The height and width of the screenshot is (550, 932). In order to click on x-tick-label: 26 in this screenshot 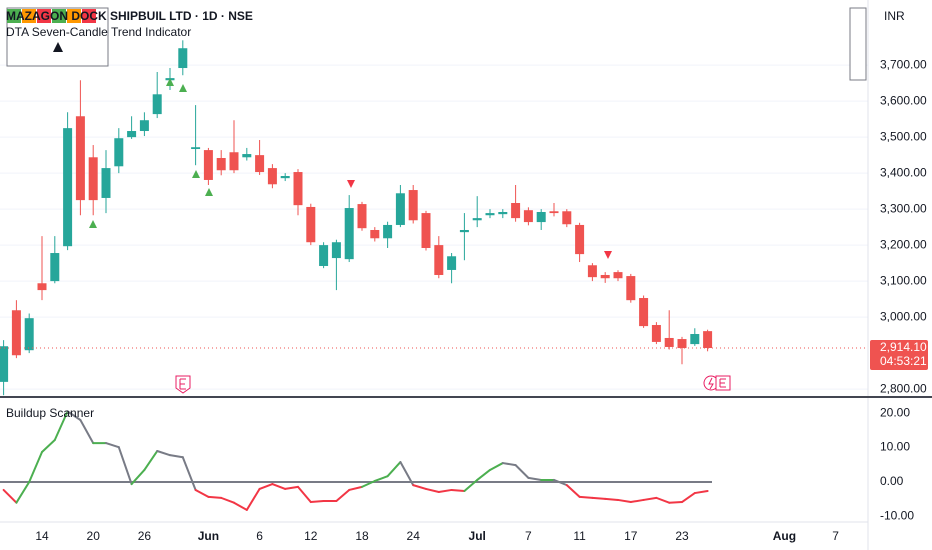, I will do `click(145, 536)`.